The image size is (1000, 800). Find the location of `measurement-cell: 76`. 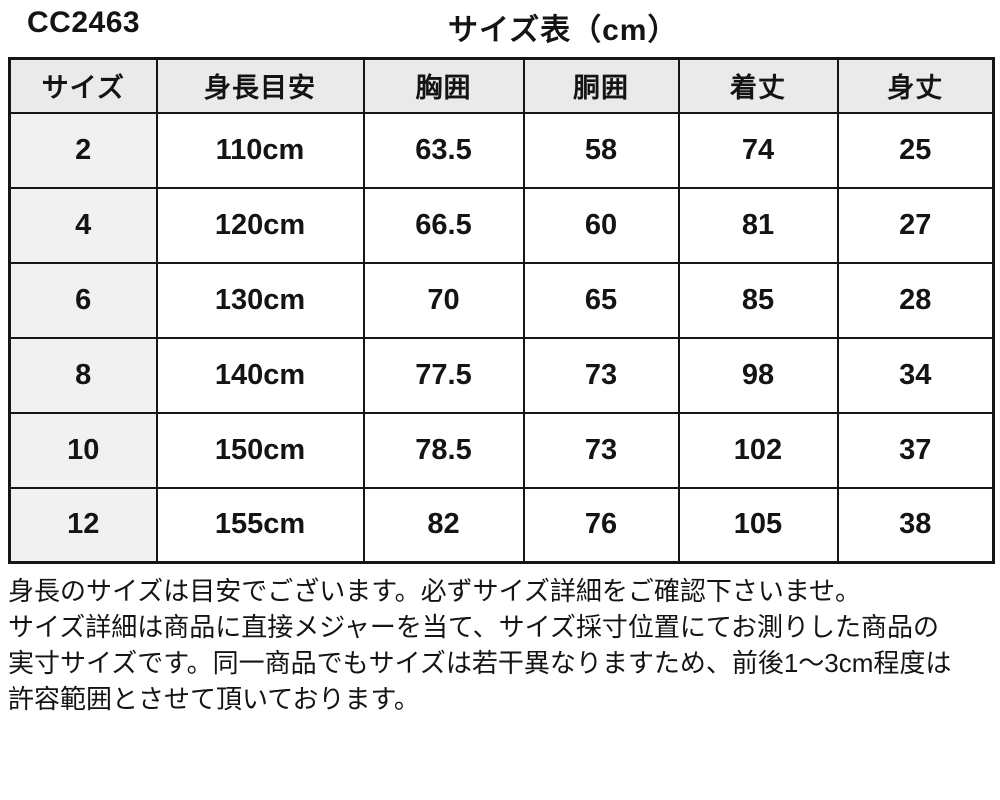

measurement-cell: 76 is located at coordinates (601, 525).